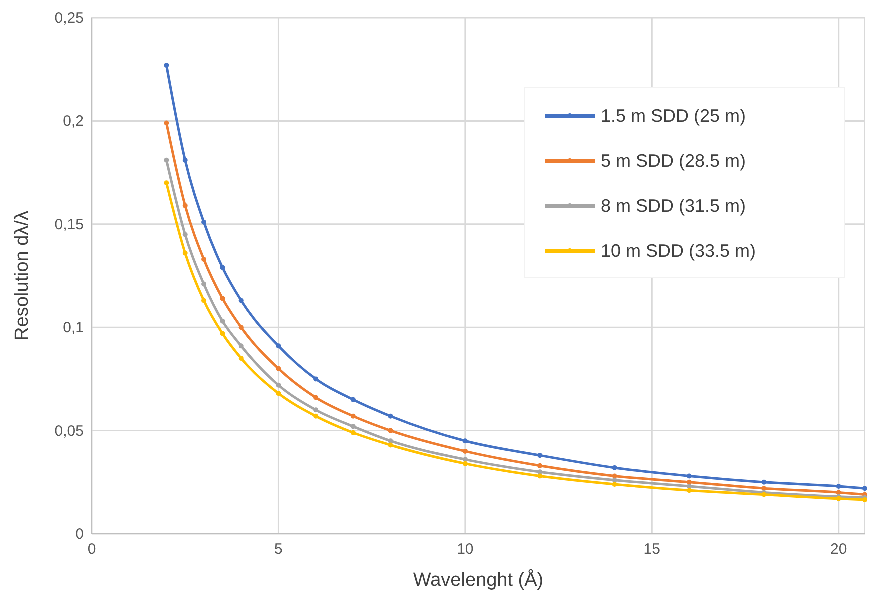  What do you see at coordinates (478, 580) in the screenshot?
I see `x-axis-title: Wavelenght (Å)` at bounding box center [478, 580].